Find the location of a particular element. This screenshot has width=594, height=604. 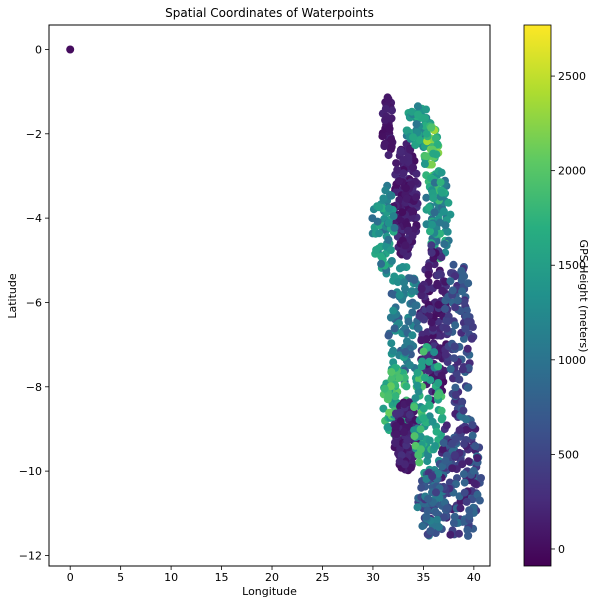

x-tick-label: 10 is located at coordinates (171, 577).